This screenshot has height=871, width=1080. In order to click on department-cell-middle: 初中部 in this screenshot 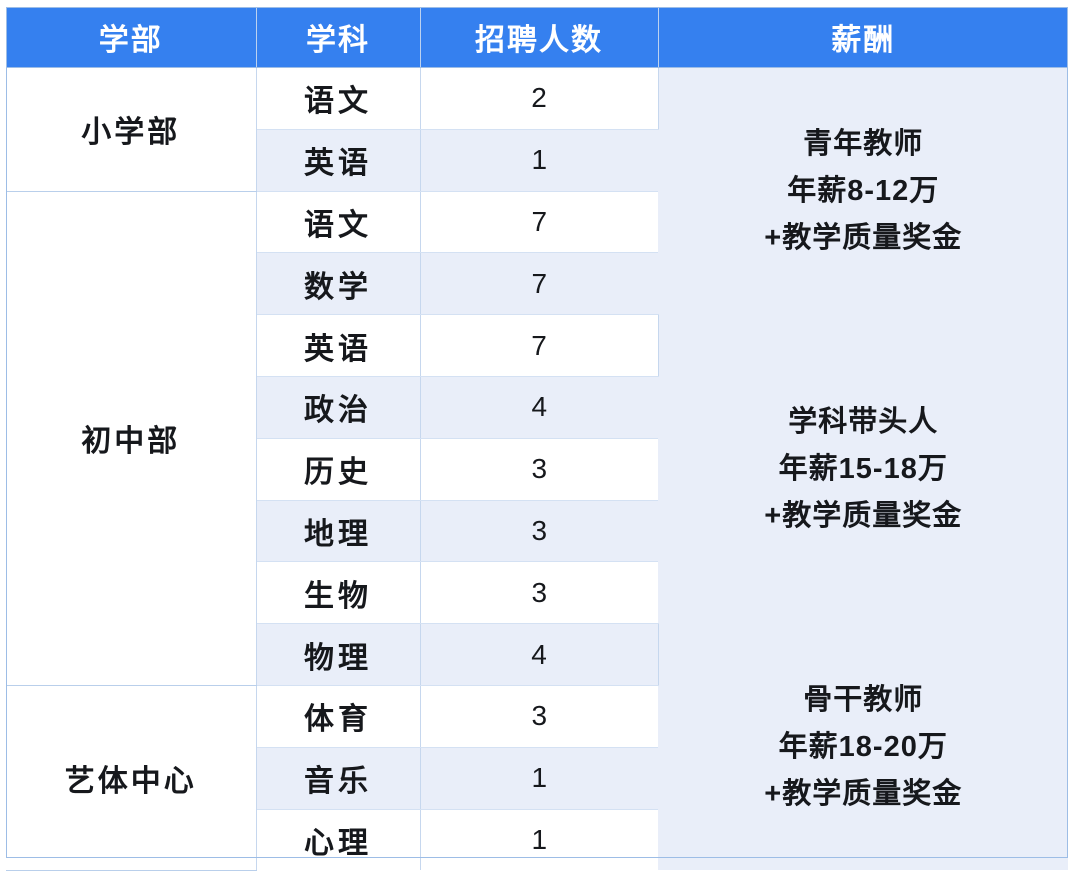, I will do `click(131, 438)`.